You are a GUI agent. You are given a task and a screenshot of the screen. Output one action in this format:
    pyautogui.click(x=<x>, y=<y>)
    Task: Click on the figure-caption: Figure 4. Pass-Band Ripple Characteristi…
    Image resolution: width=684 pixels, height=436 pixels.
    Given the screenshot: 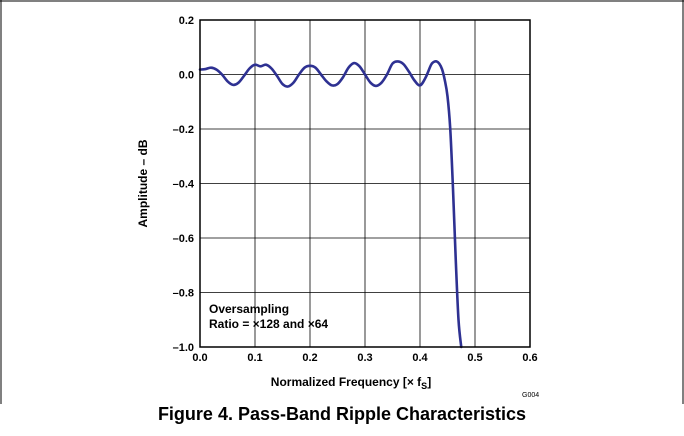 What is the action you would take?
    pyautogui.click(x=342, y=414)
    